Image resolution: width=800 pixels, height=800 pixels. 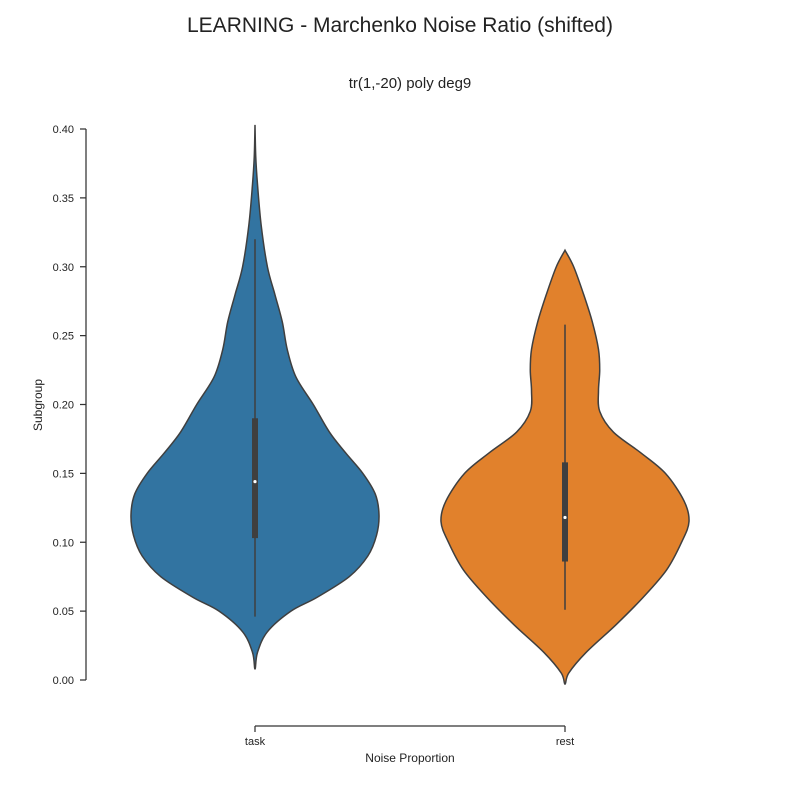 I want to click on y-tick-label: 0.30, so click(x=63, y=268).